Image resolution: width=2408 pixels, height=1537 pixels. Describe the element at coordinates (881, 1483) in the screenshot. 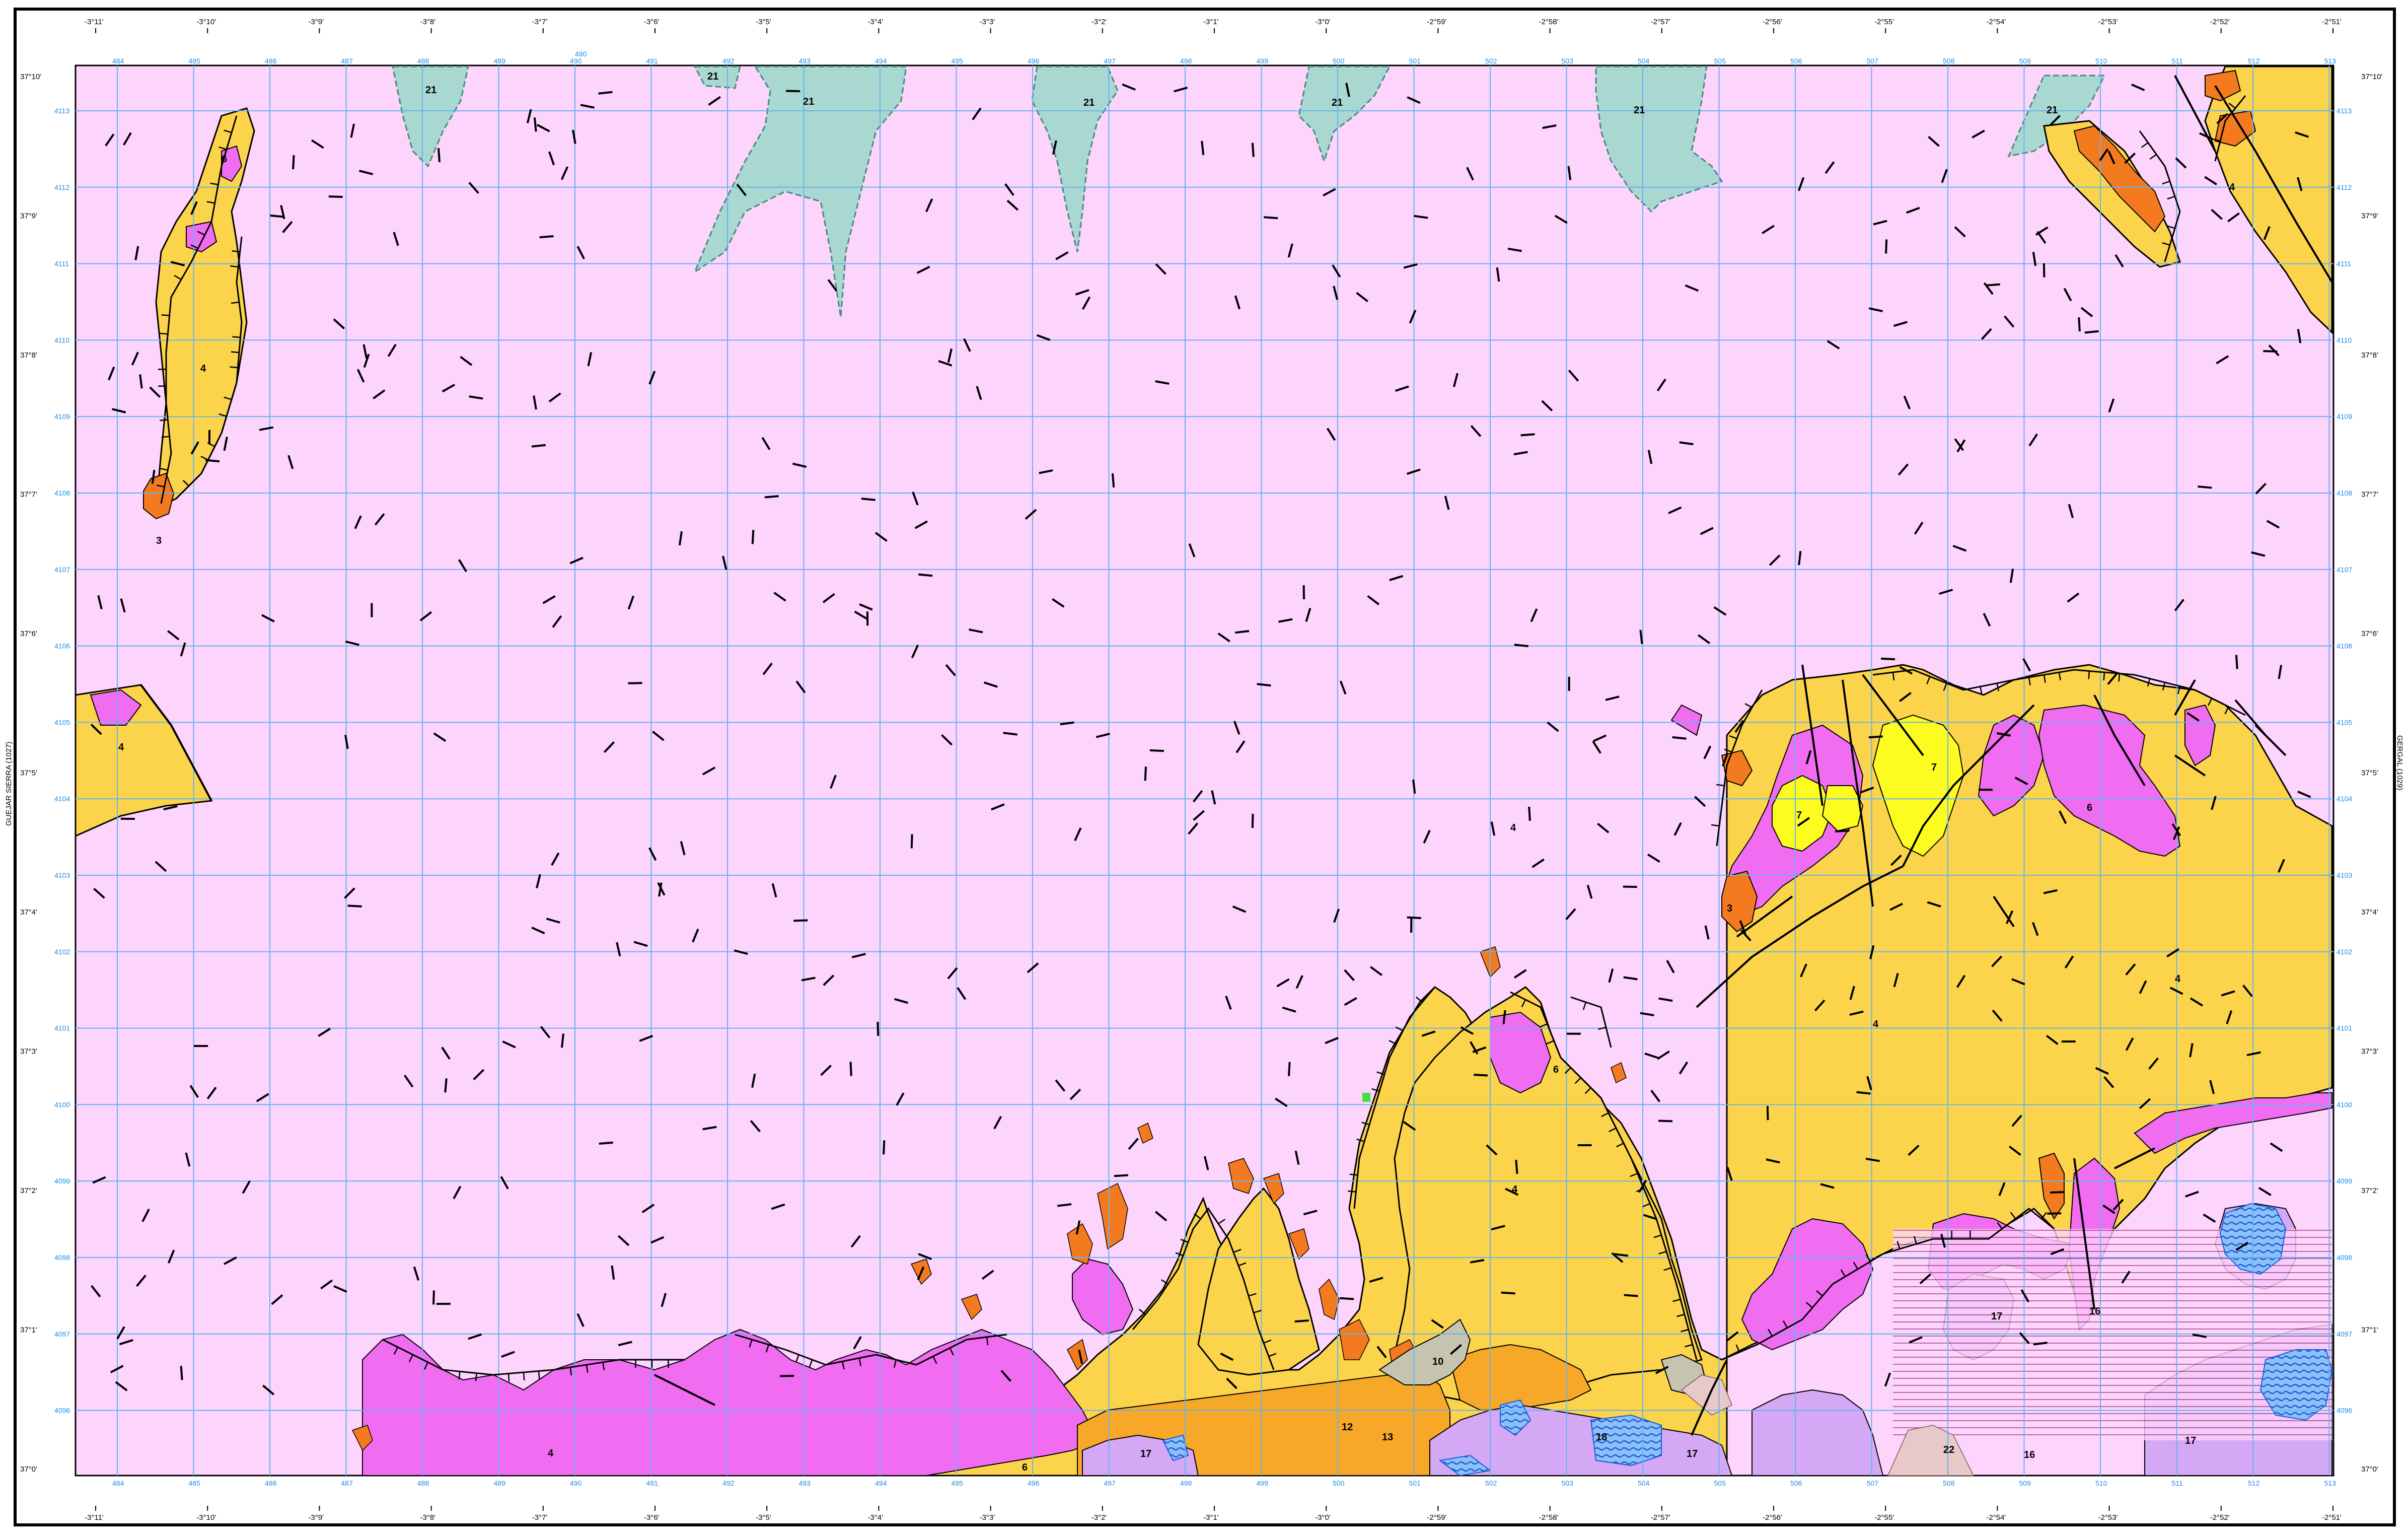

I see `utm-x-label: 494` at that location.